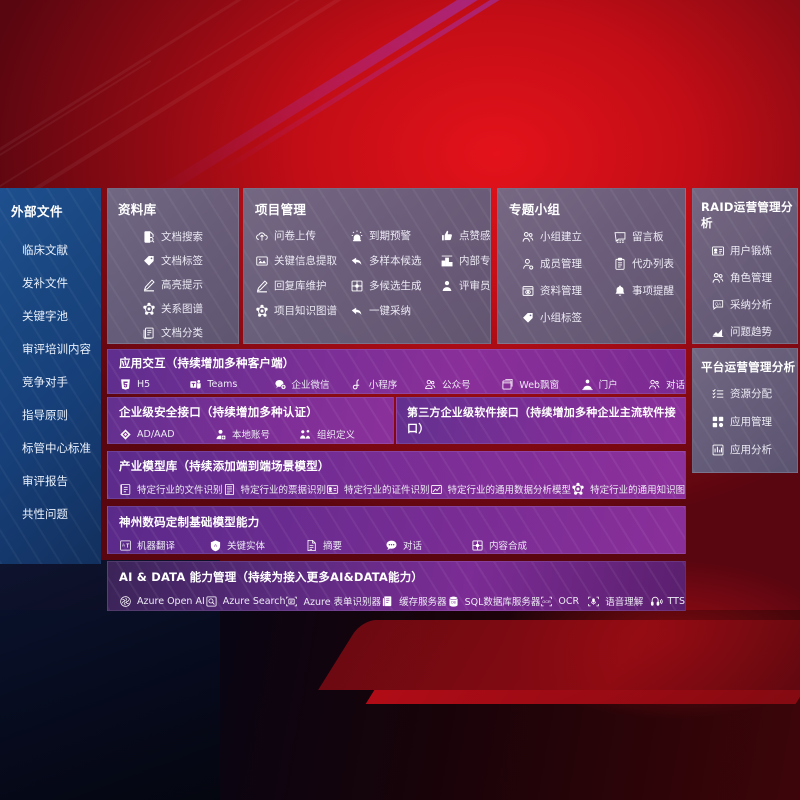 The image size is (800, 800). I want to click on item-key-entity: A 关键实体, so click(257, 545).